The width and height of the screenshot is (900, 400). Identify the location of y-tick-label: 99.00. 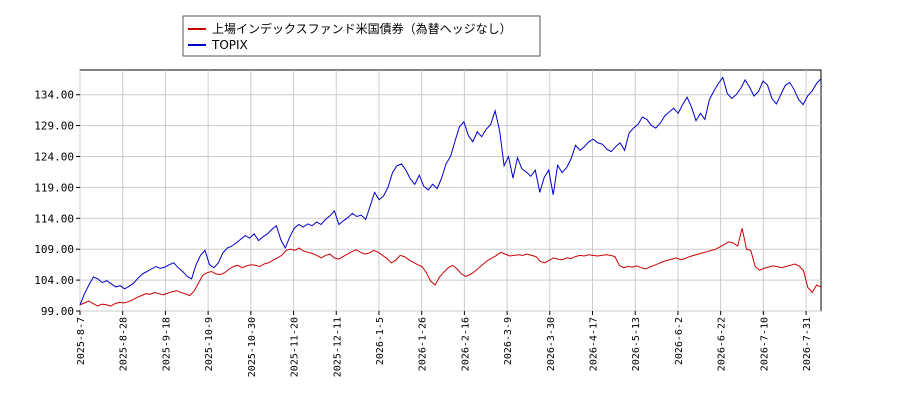
(57, 311).